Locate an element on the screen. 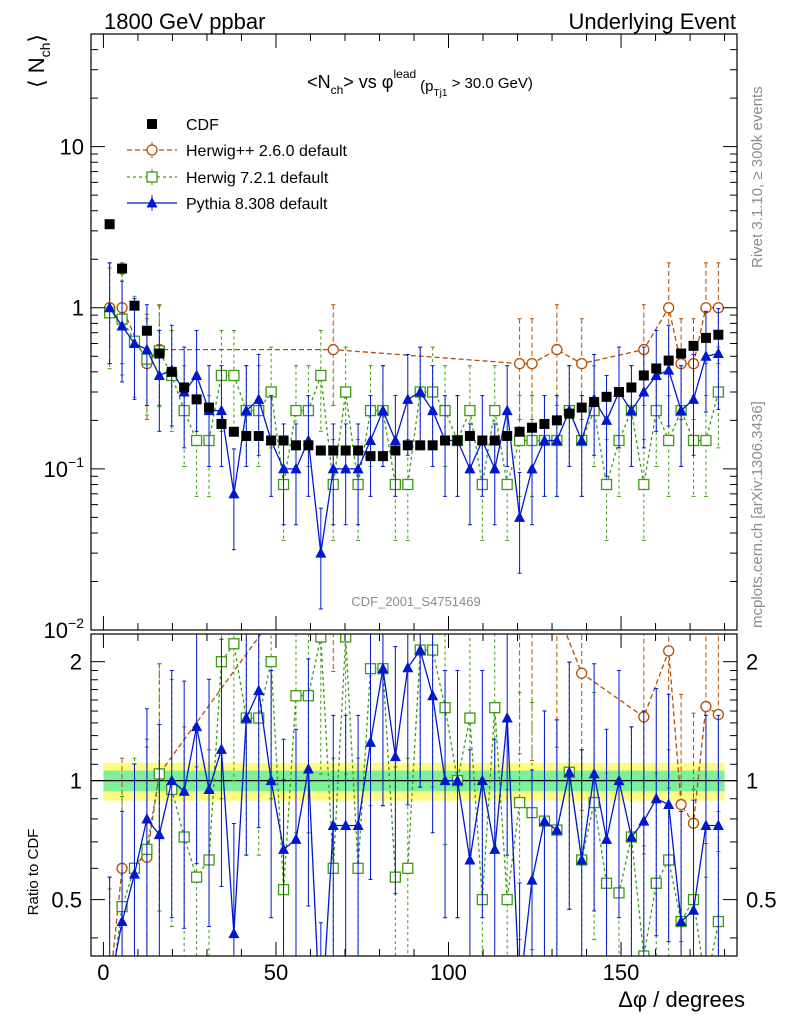  legend-label: Herwig++ 2.6.0 default is located at coordinates (267, 151).